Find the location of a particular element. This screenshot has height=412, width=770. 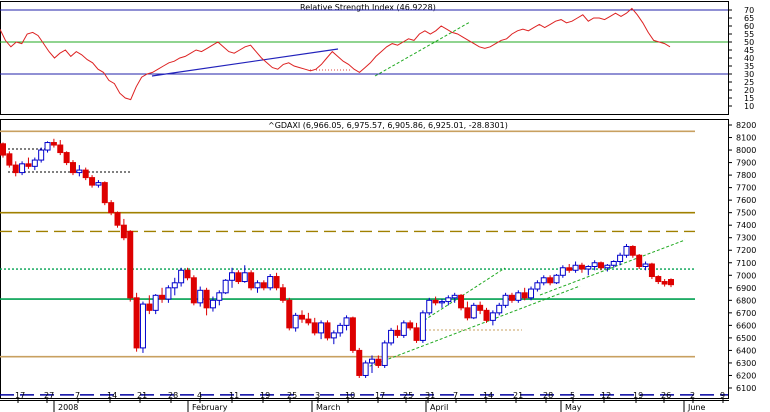

price-tick-label: 7900 is located at coordinates (746, 163).